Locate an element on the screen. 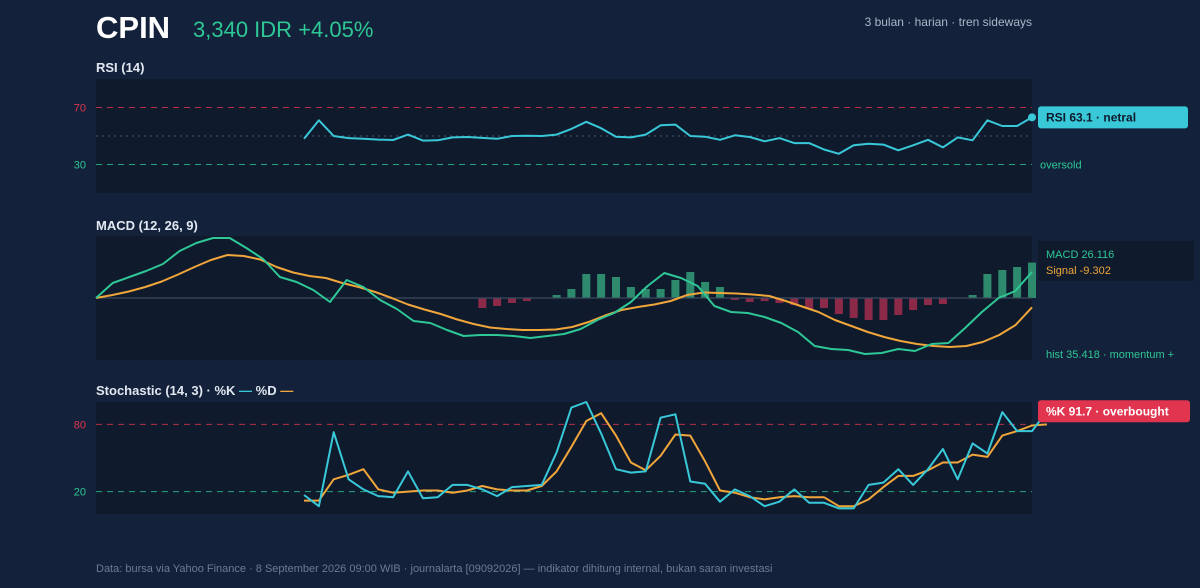 Image resolution: width=1200 pixels, height=588 pixels. stoch-k-line is located at coordinates (675, 455).